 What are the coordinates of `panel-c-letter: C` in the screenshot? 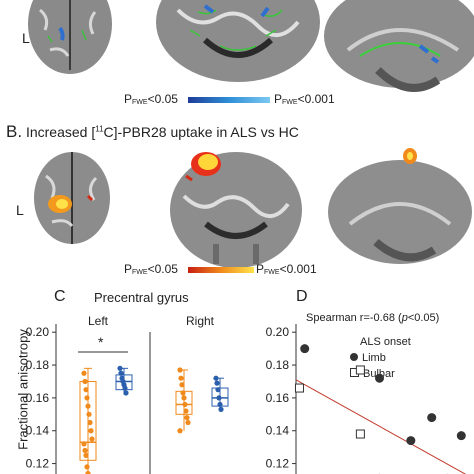 It's located at (60, 296).